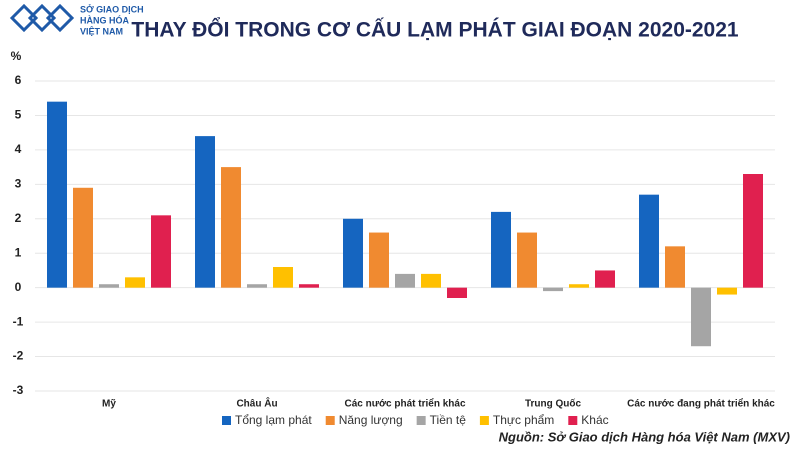 The image size is (800, 450). I want to click on y-tick-label: 6, so click(18, 80).